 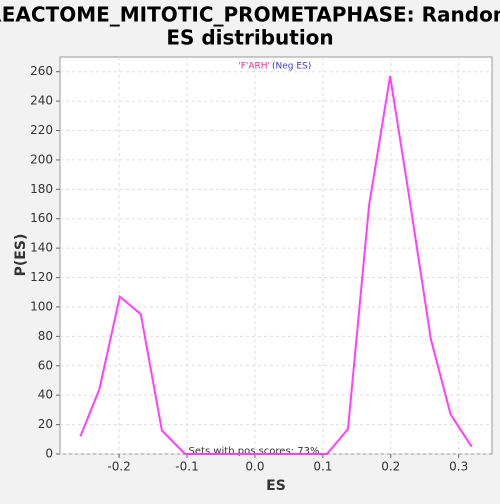 What do you see at coordinates (390, 467) in the screenshot?
I see `x-tick-label: 0.2` at bounding box center [390, 467].